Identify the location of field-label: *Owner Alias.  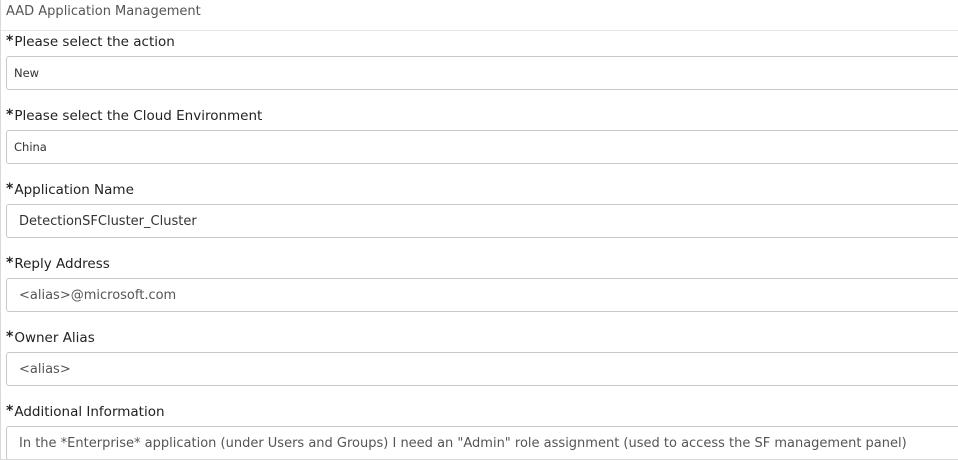
(50, 337).